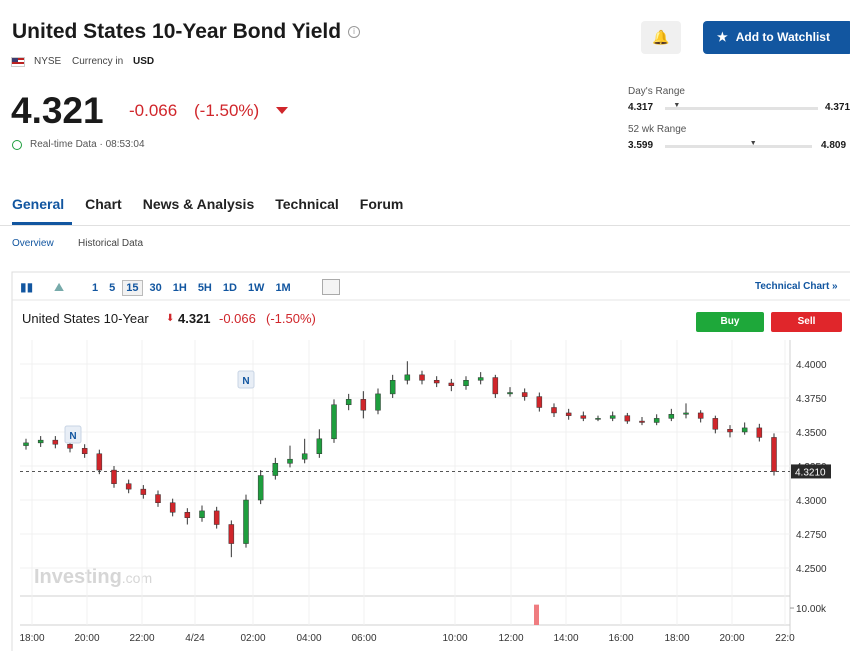 The width and height of the screenshot is (850, 651). I want to click on x-tick-label: 16:00, so click(620, 638).